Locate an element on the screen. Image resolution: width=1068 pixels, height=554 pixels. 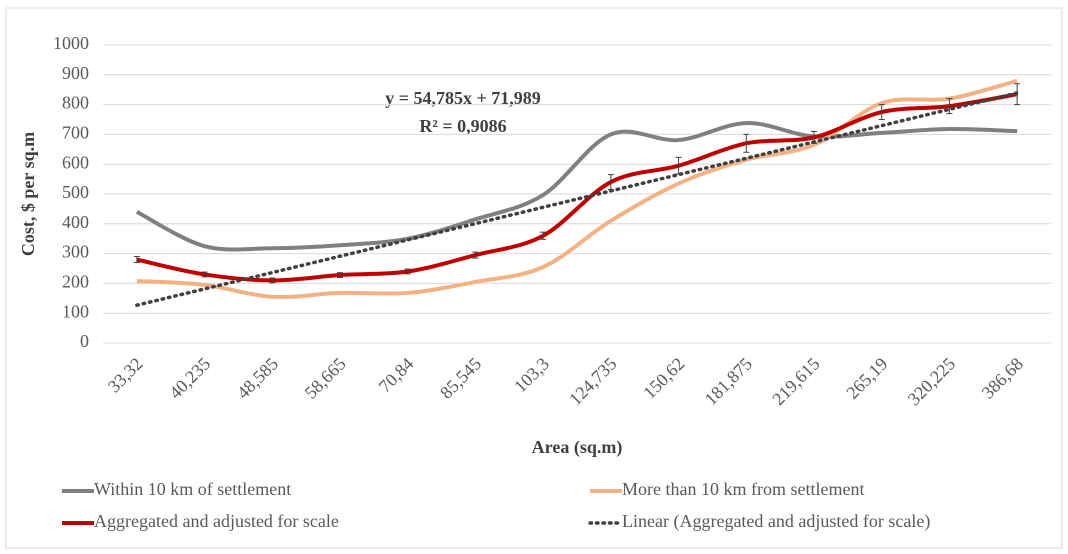
y-axis-title: Cost, $ per sq.m is located at coordinates (28, 194).